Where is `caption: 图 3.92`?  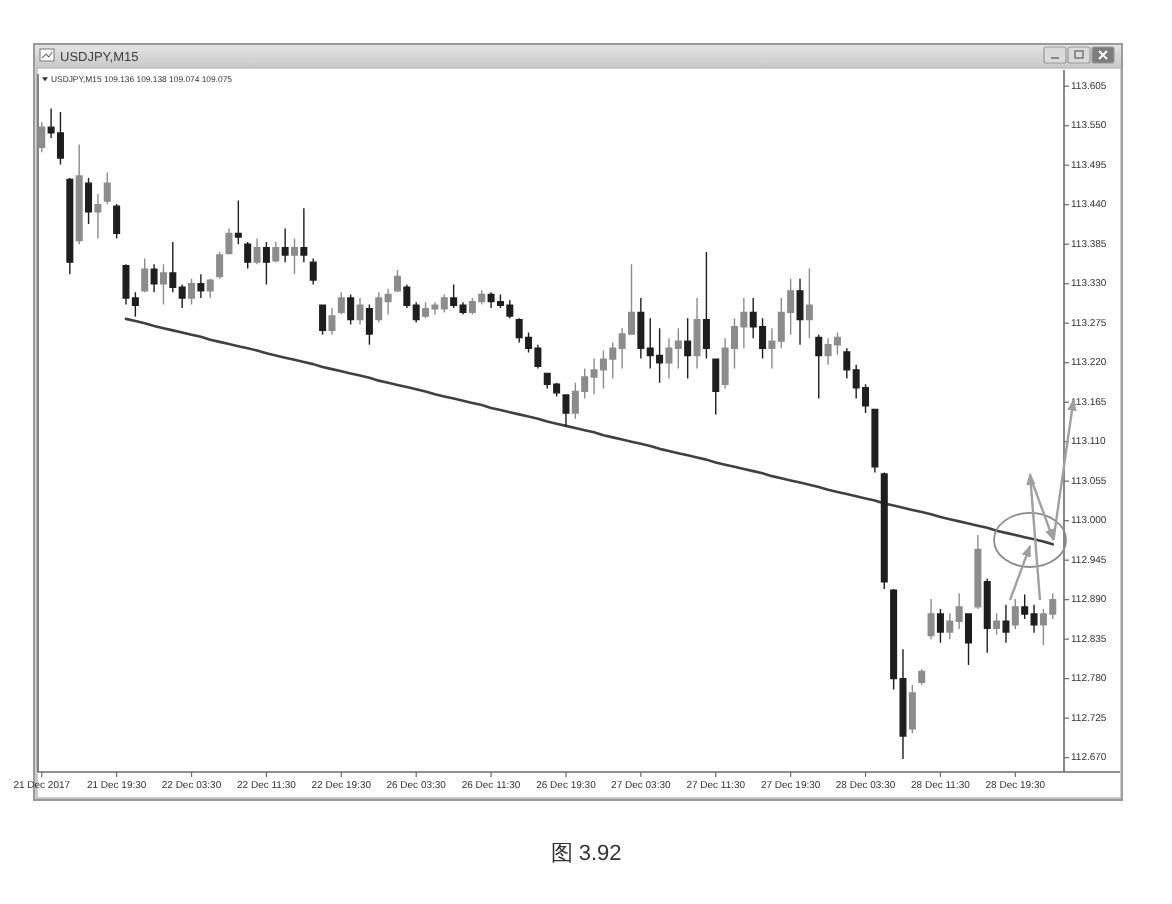
caption: 图 3.92 is located at coordinates (586, 854).